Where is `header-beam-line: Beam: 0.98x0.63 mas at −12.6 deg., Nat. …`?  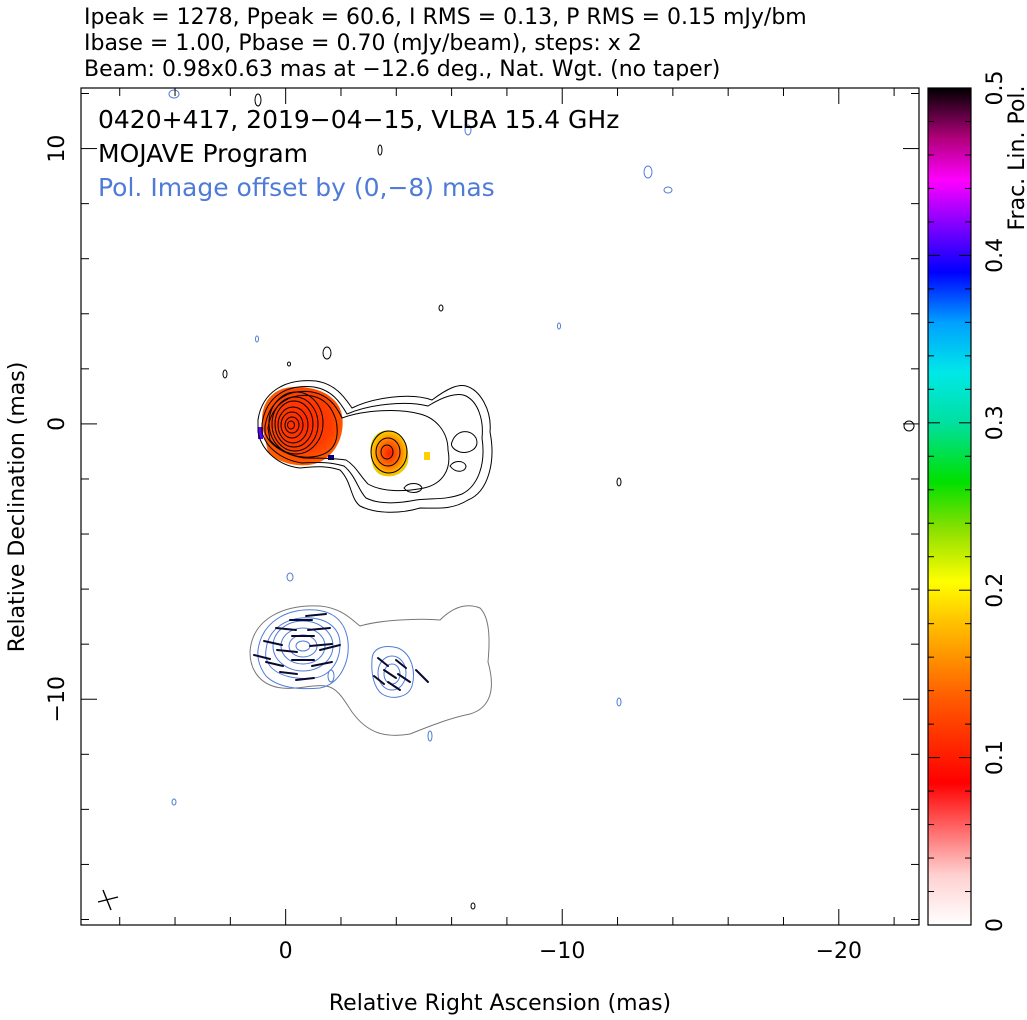
header-beam-line: Beam: 0.98x0.63 mas at −12.6 deg., Nat. … is located at coordinates (402, 69).